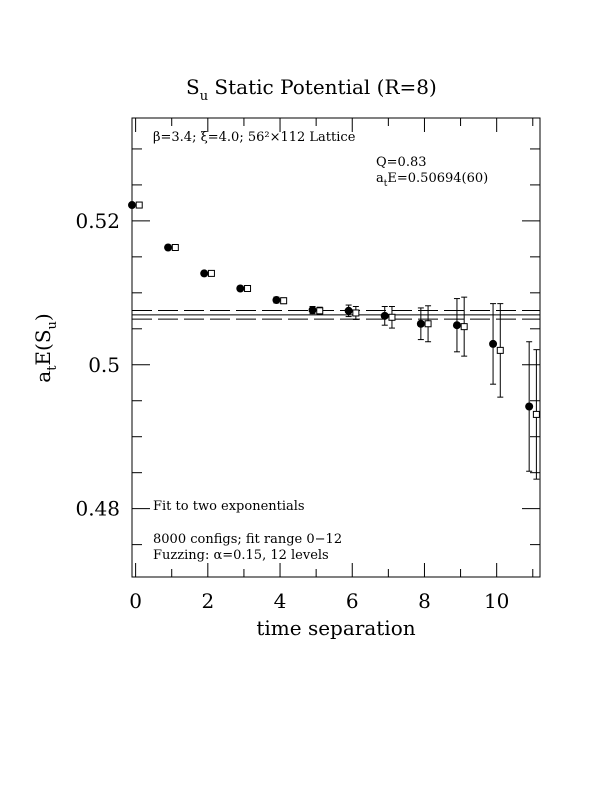 The height and width of the screenshot is (792, 612). I want to click on lattice-annotation: β=3.4; ξ=4.0; 56²×112 Lattice, so click(254, 137).